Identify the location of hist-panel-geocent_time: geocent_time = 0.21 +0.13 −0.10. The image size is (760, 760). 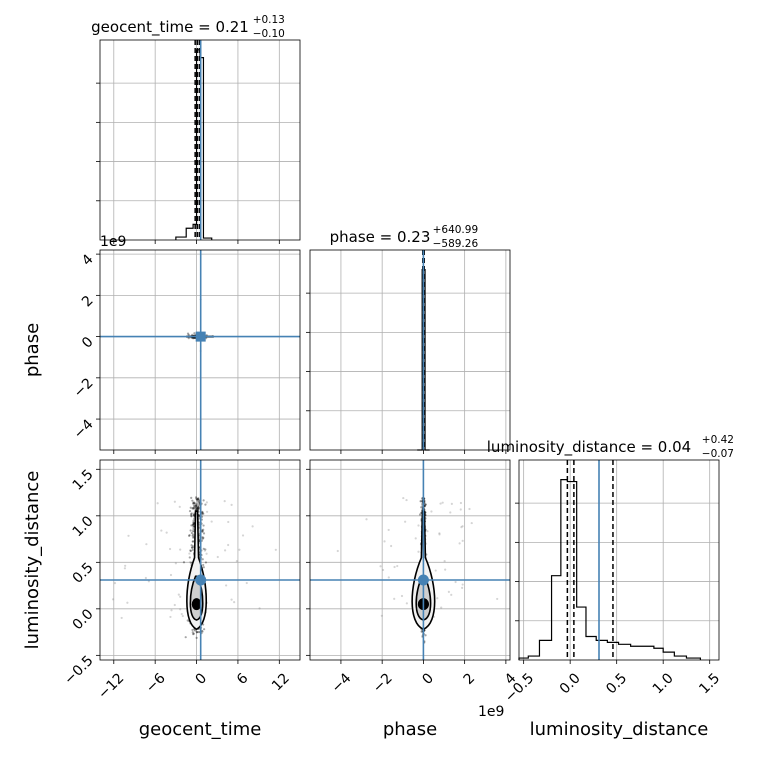
(196, 129).